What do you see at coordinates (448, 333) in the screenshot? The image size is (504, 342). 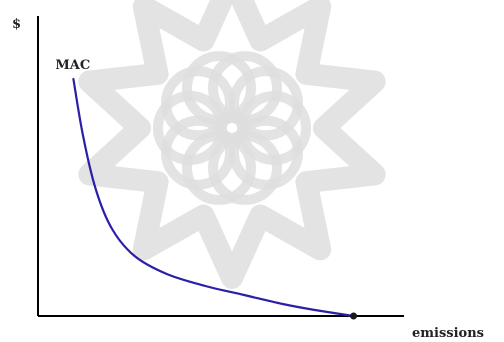 I see `x-axis-label: emissions` at bounding box center [448, 333].